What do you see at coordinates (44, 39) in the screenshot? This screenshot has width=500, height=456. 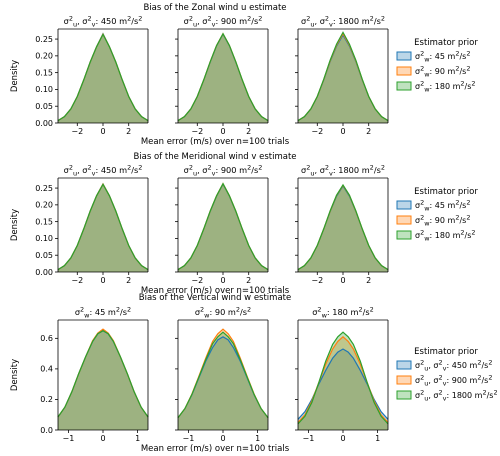 I see `y-tick-label: 0.25` at bounding box center [44, 39].